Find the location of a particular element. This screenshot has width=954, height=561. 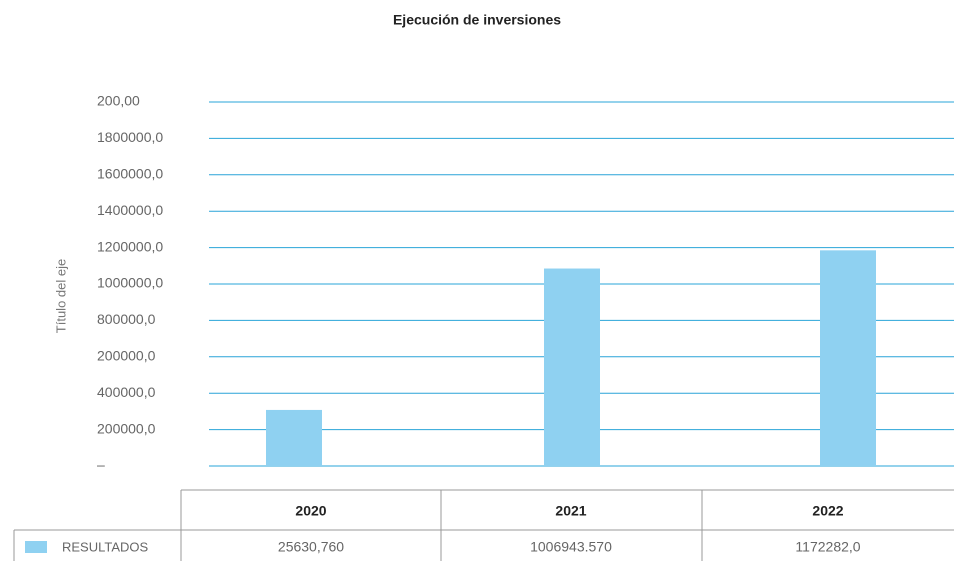

table-cell: 1006943.570 is located at coordinates (571, 547).